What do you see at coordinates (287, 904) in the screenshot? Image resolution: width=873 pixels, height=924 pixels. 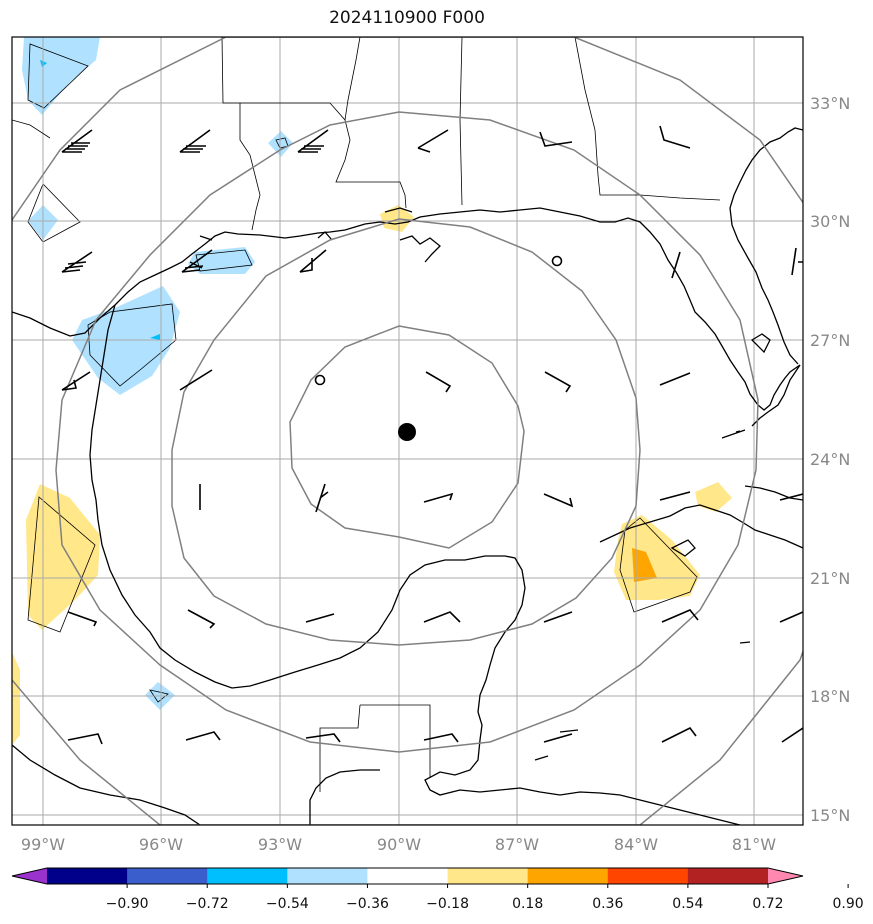 I see `colorbar-tick-label: −0.54` at bounding box center [287, 904].